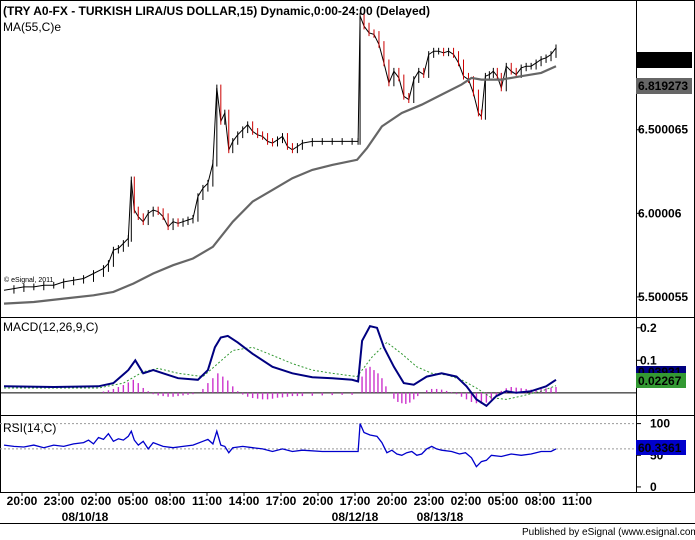  I want to click on ma-legend: MA(55,C)e, so click(32, 27).